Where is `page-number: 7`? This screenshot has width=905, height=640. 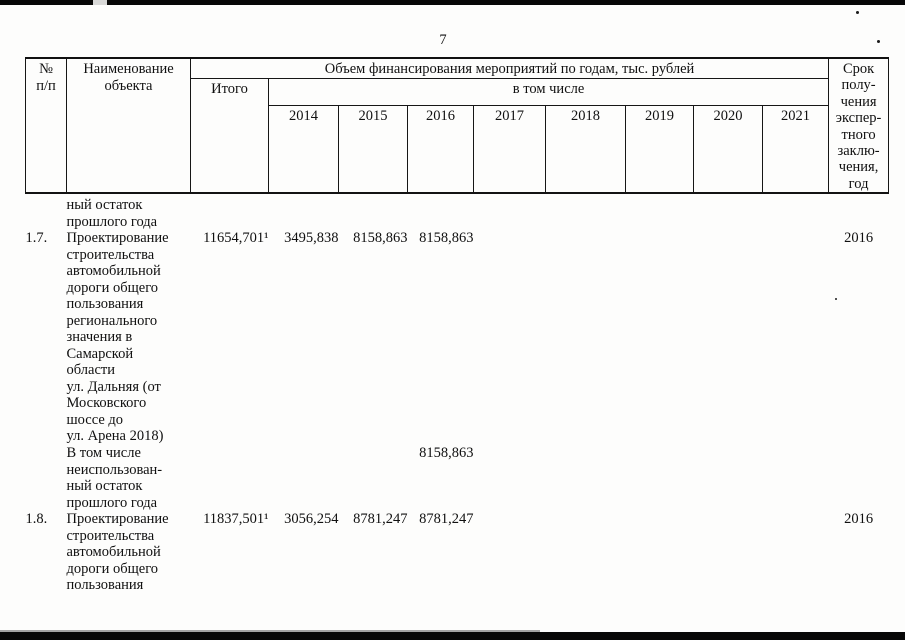
page-number: 7 is located at coordinates (443, 40).